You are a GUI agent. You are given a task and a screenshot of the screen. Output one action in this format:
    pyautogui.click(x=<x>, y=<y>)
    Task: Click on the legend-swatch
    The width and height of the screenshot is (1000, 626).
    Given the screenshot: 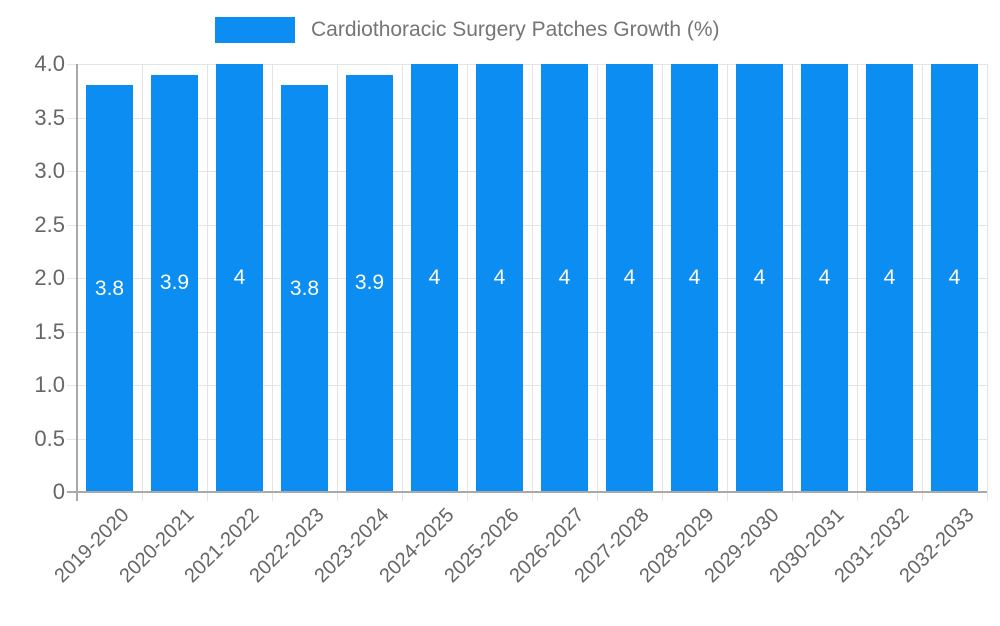 What is the action you would take?
    pyautogui.click(x=255, y=30)
    